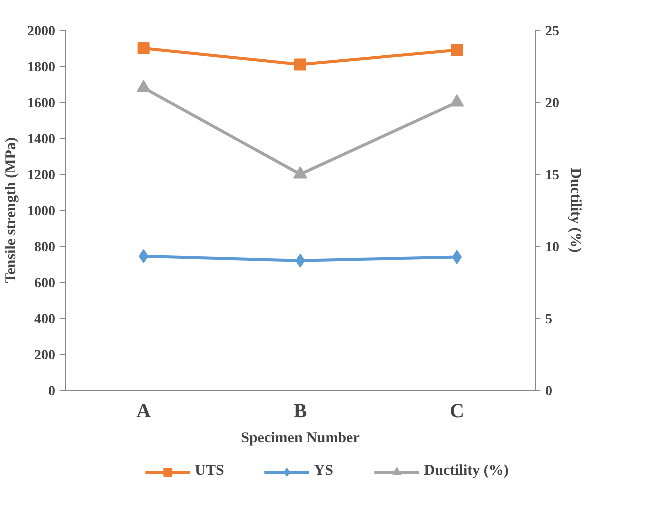 The image size is (658, 527). Describe the element at coordinates (553, 32) in the screenshot. I see `y2-tick-label: 25` at that location.